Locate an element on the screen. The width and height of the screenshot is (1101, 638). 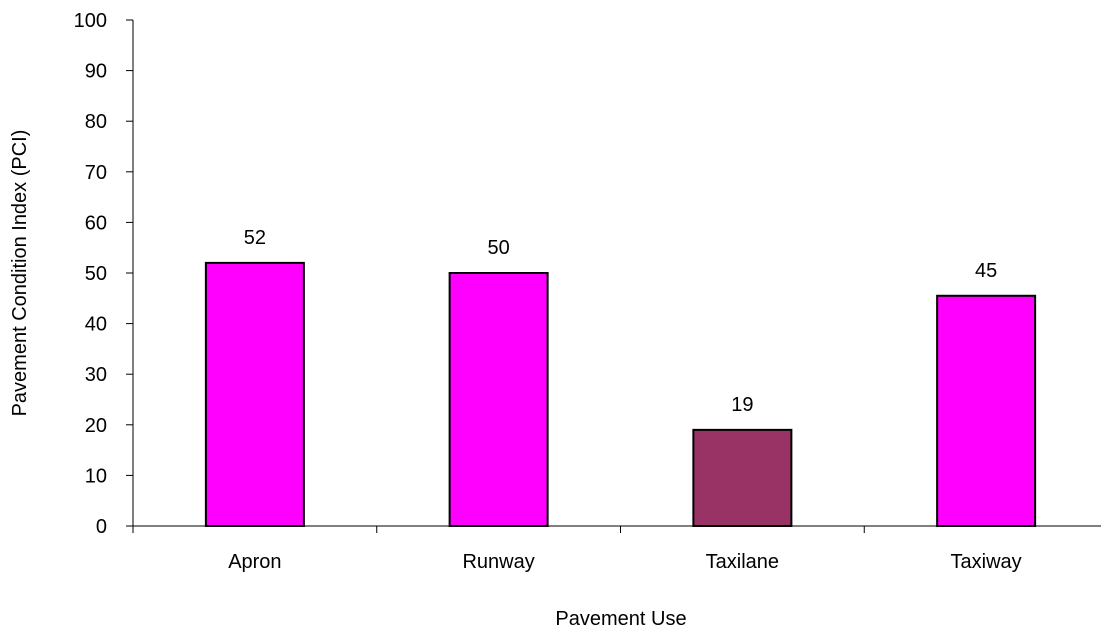
y-tick-label: 50 is located at coordinates (96, 274).